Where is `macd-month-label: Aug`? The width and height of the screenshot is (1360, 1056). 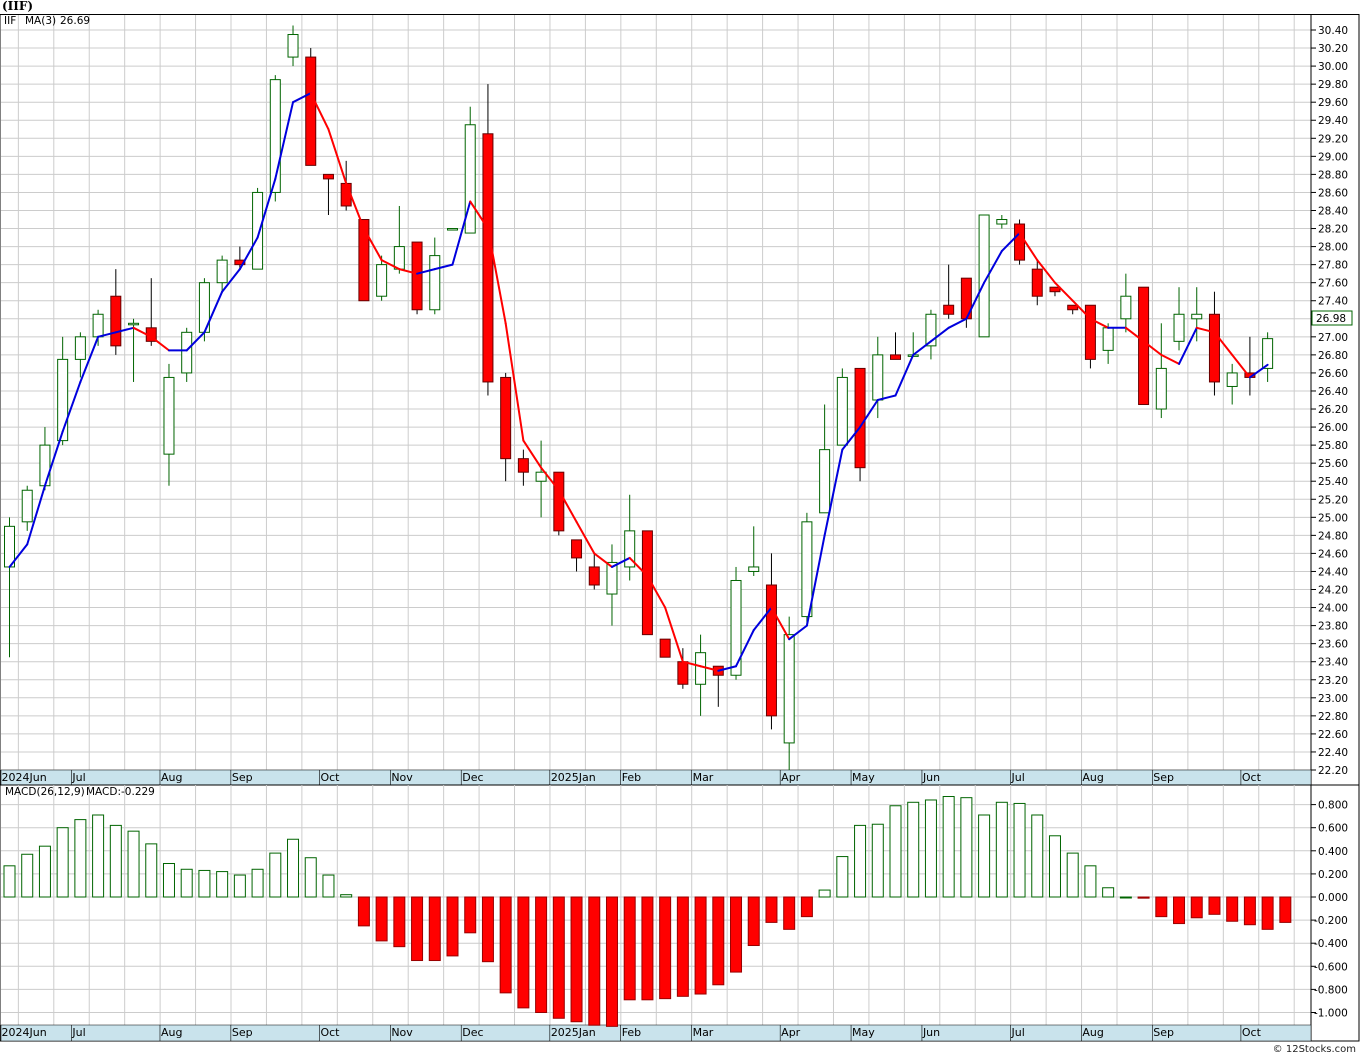 macd-month-label: Aug is located at coordinates (1092, 1032).